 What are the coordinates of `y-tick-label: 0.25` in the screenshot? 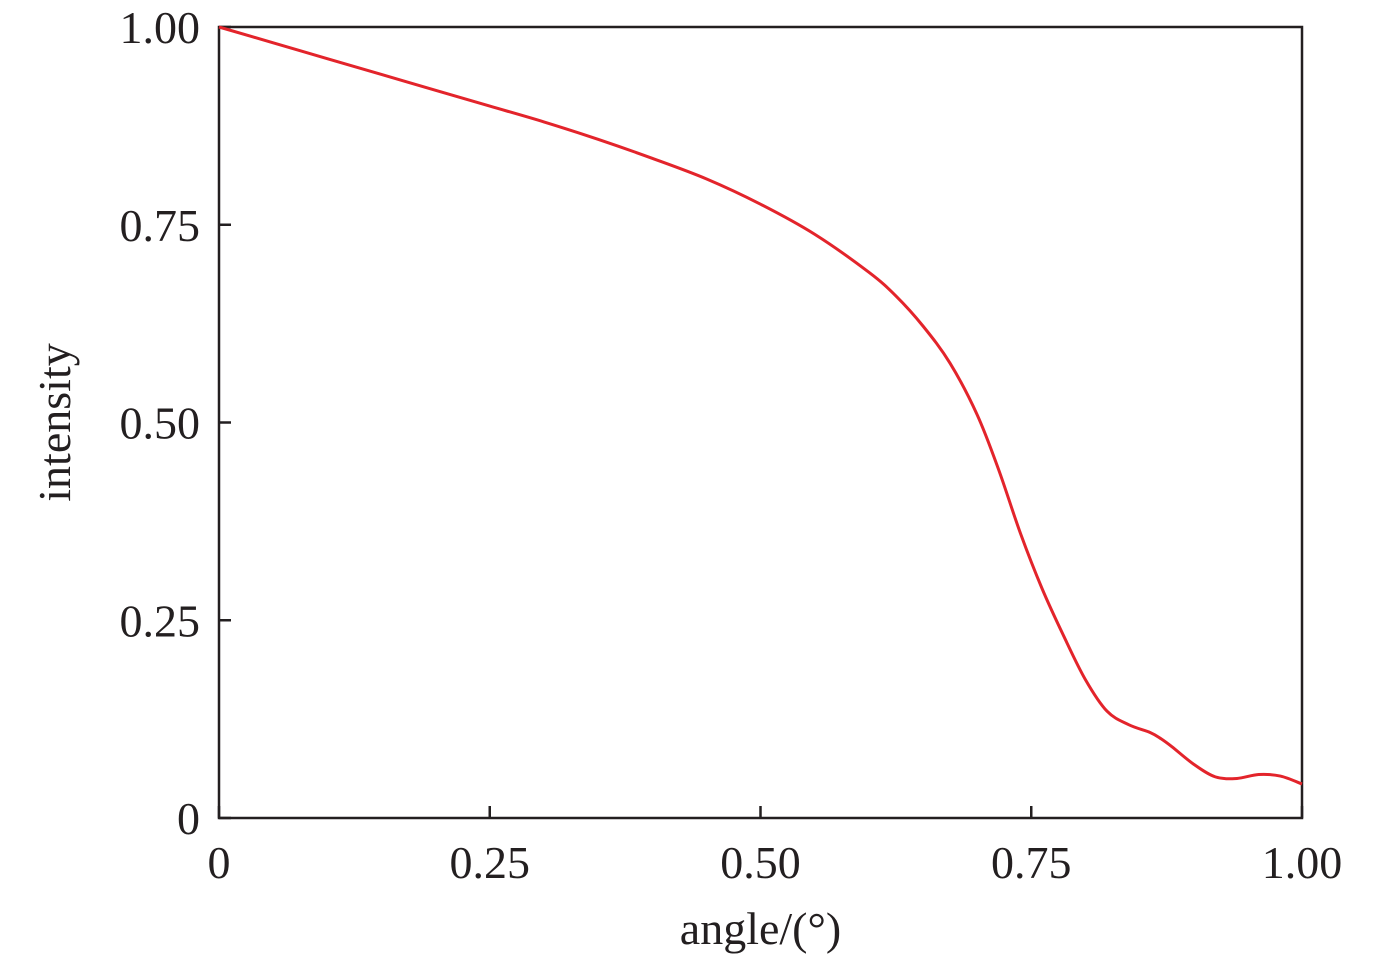 It's located at (160, 620).